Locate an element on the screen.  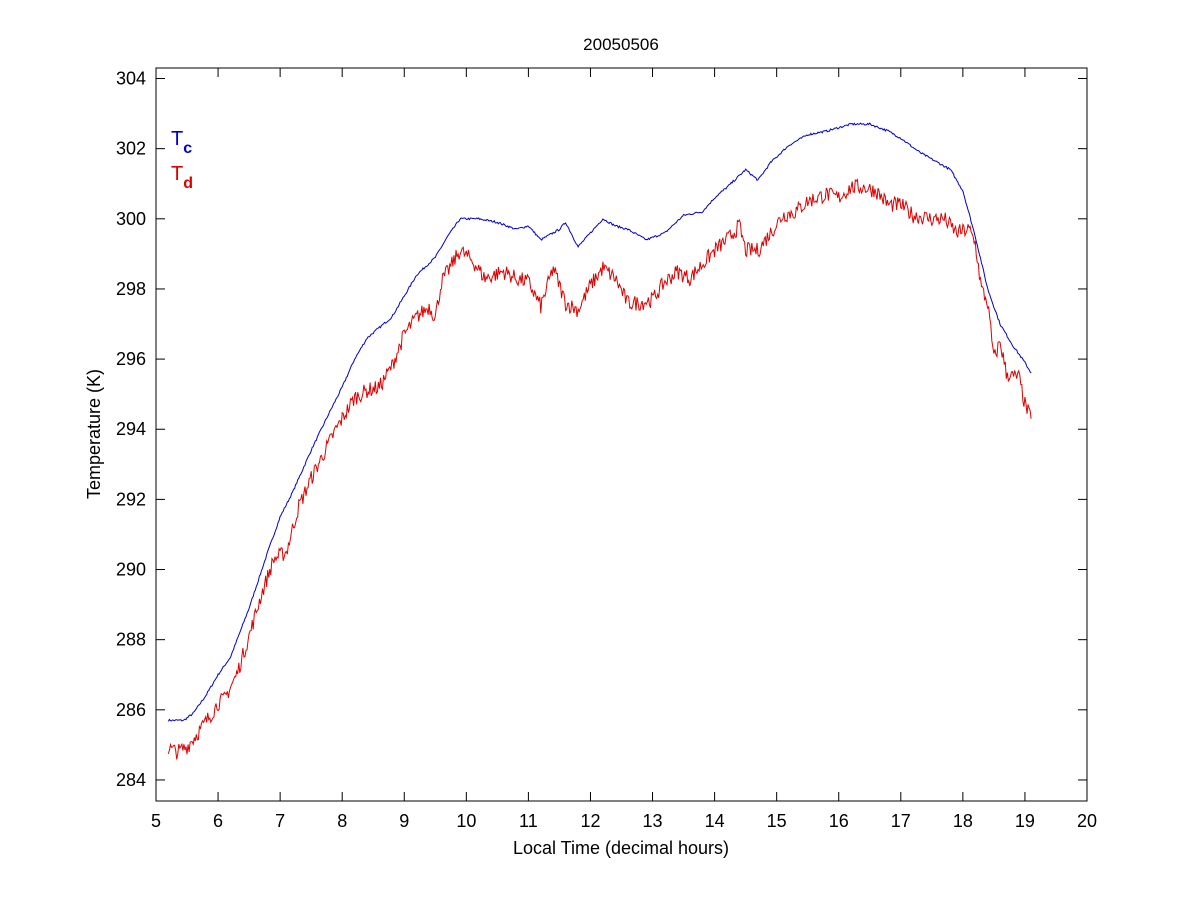
y-tick-label: 304 is located at coordinates (131, 79).